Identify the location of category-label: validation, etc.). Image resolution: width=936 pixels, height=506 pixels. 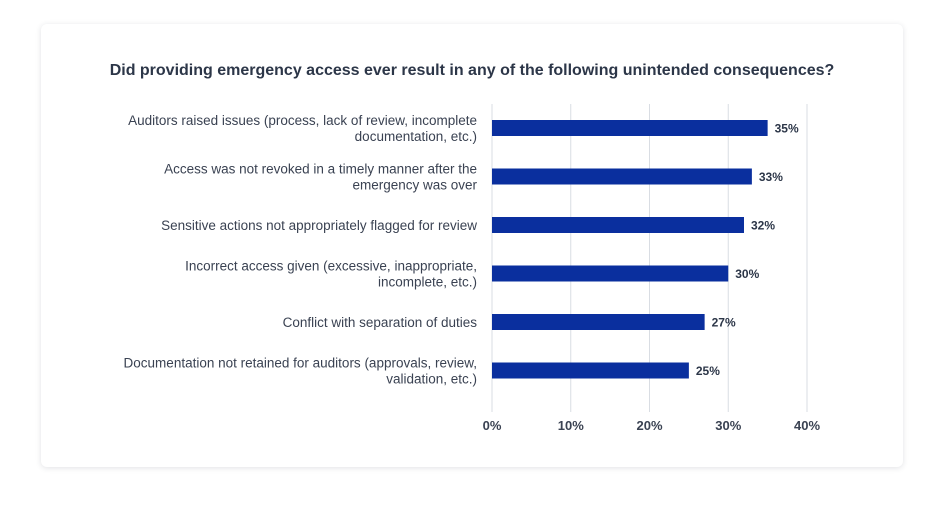
(431, 379).